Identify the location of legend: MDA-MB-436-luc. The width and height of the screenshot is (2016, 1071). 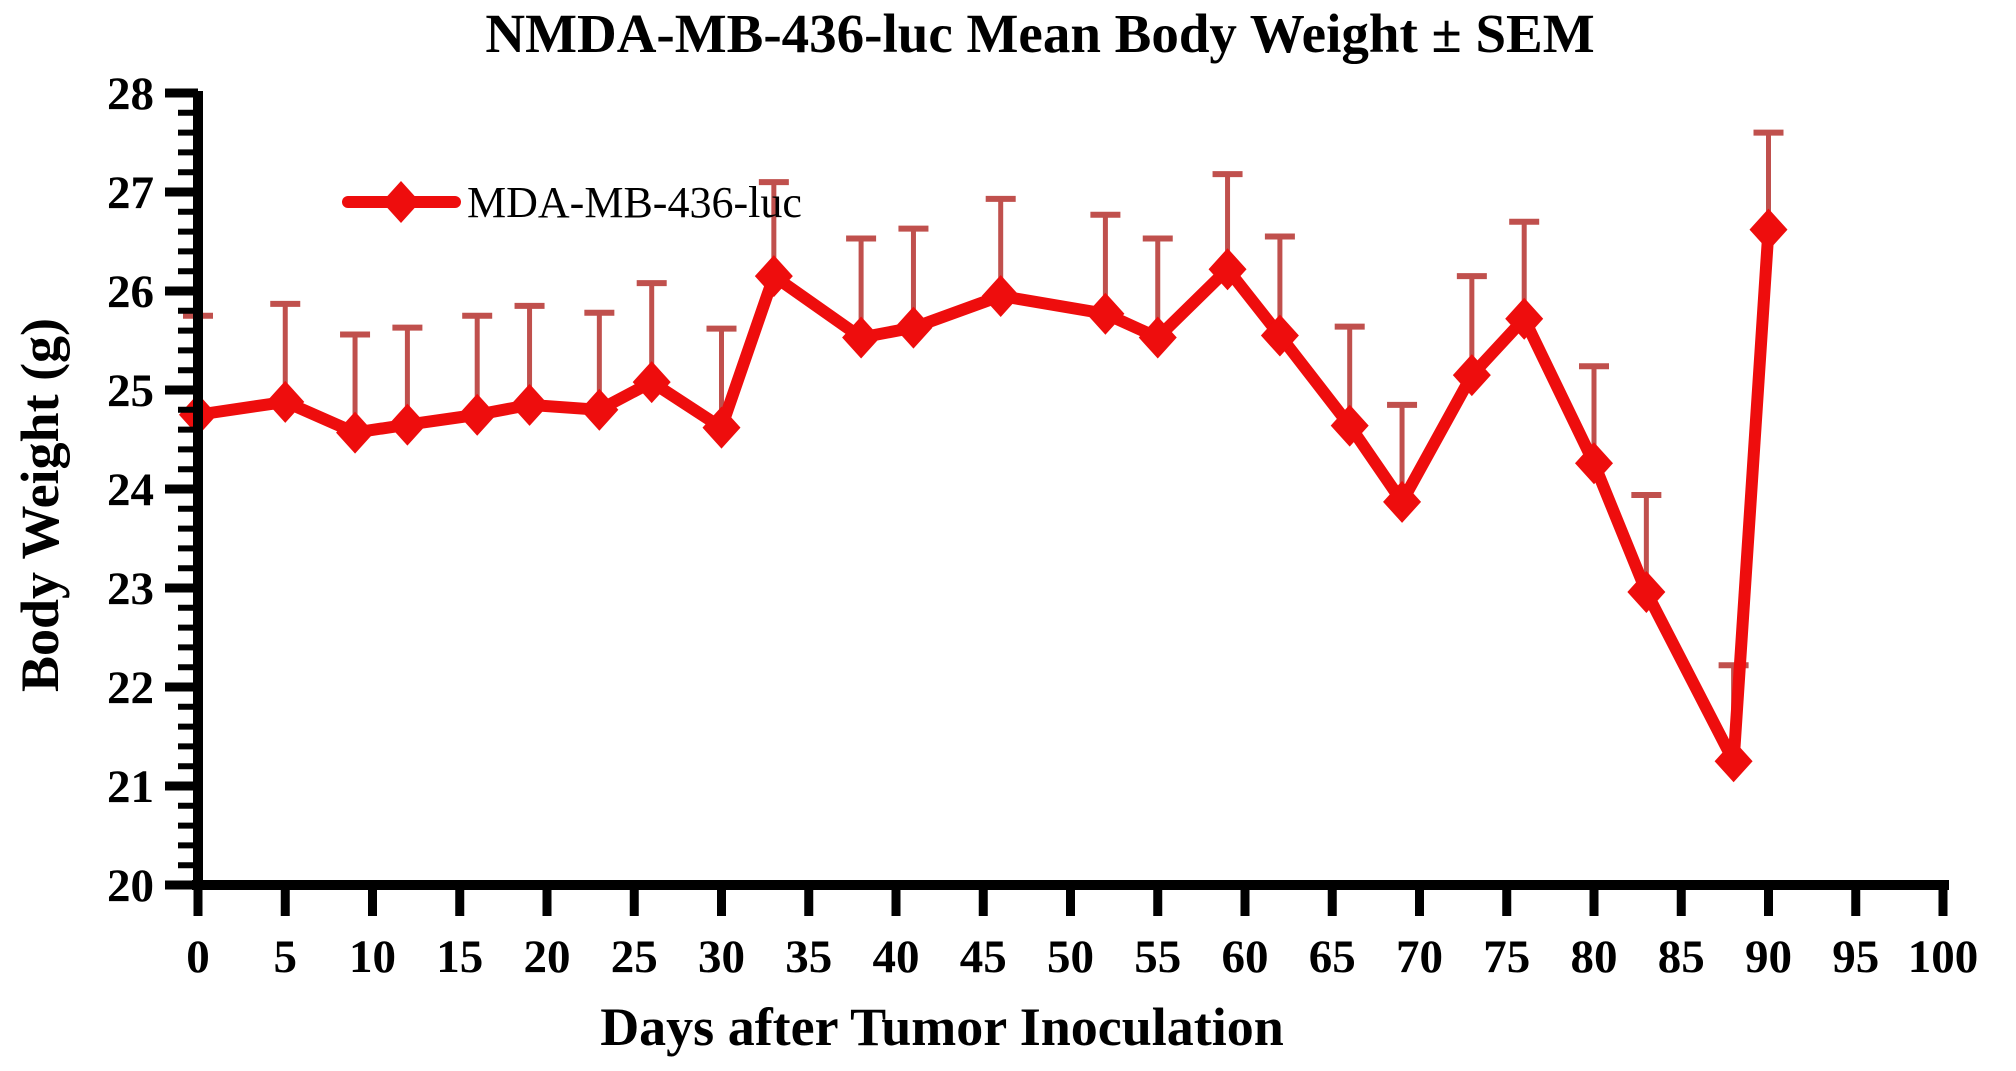
(572, 202).